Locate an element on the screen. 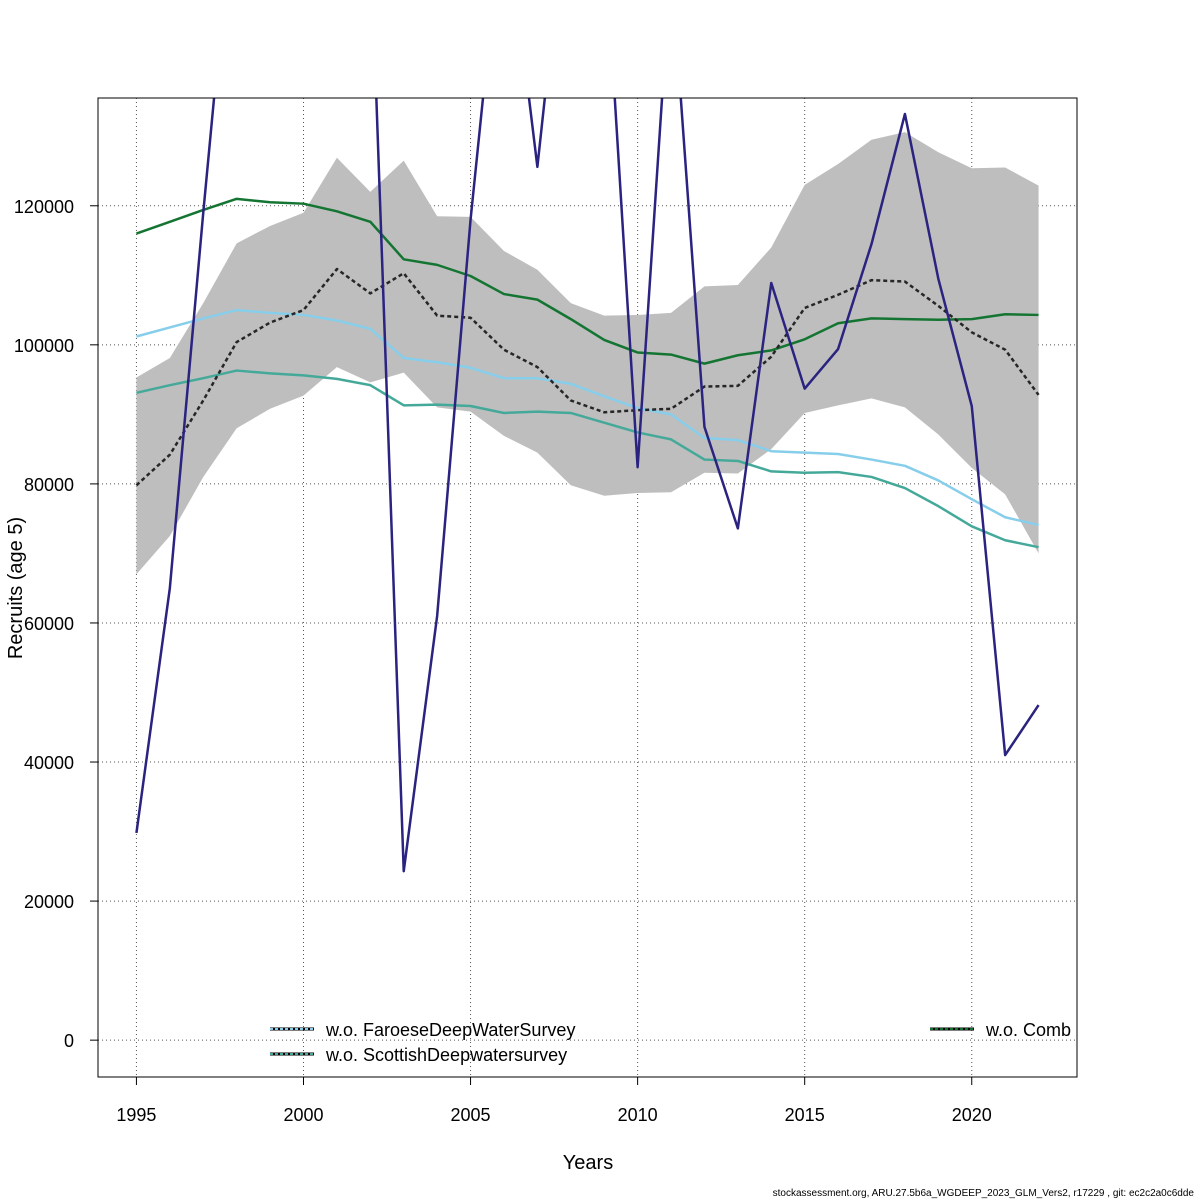 Image resolution: width=1200 pixels, height=1200 pixels. legend-label-comb: w.o. Comb is located at coordinates (1028, 1030).